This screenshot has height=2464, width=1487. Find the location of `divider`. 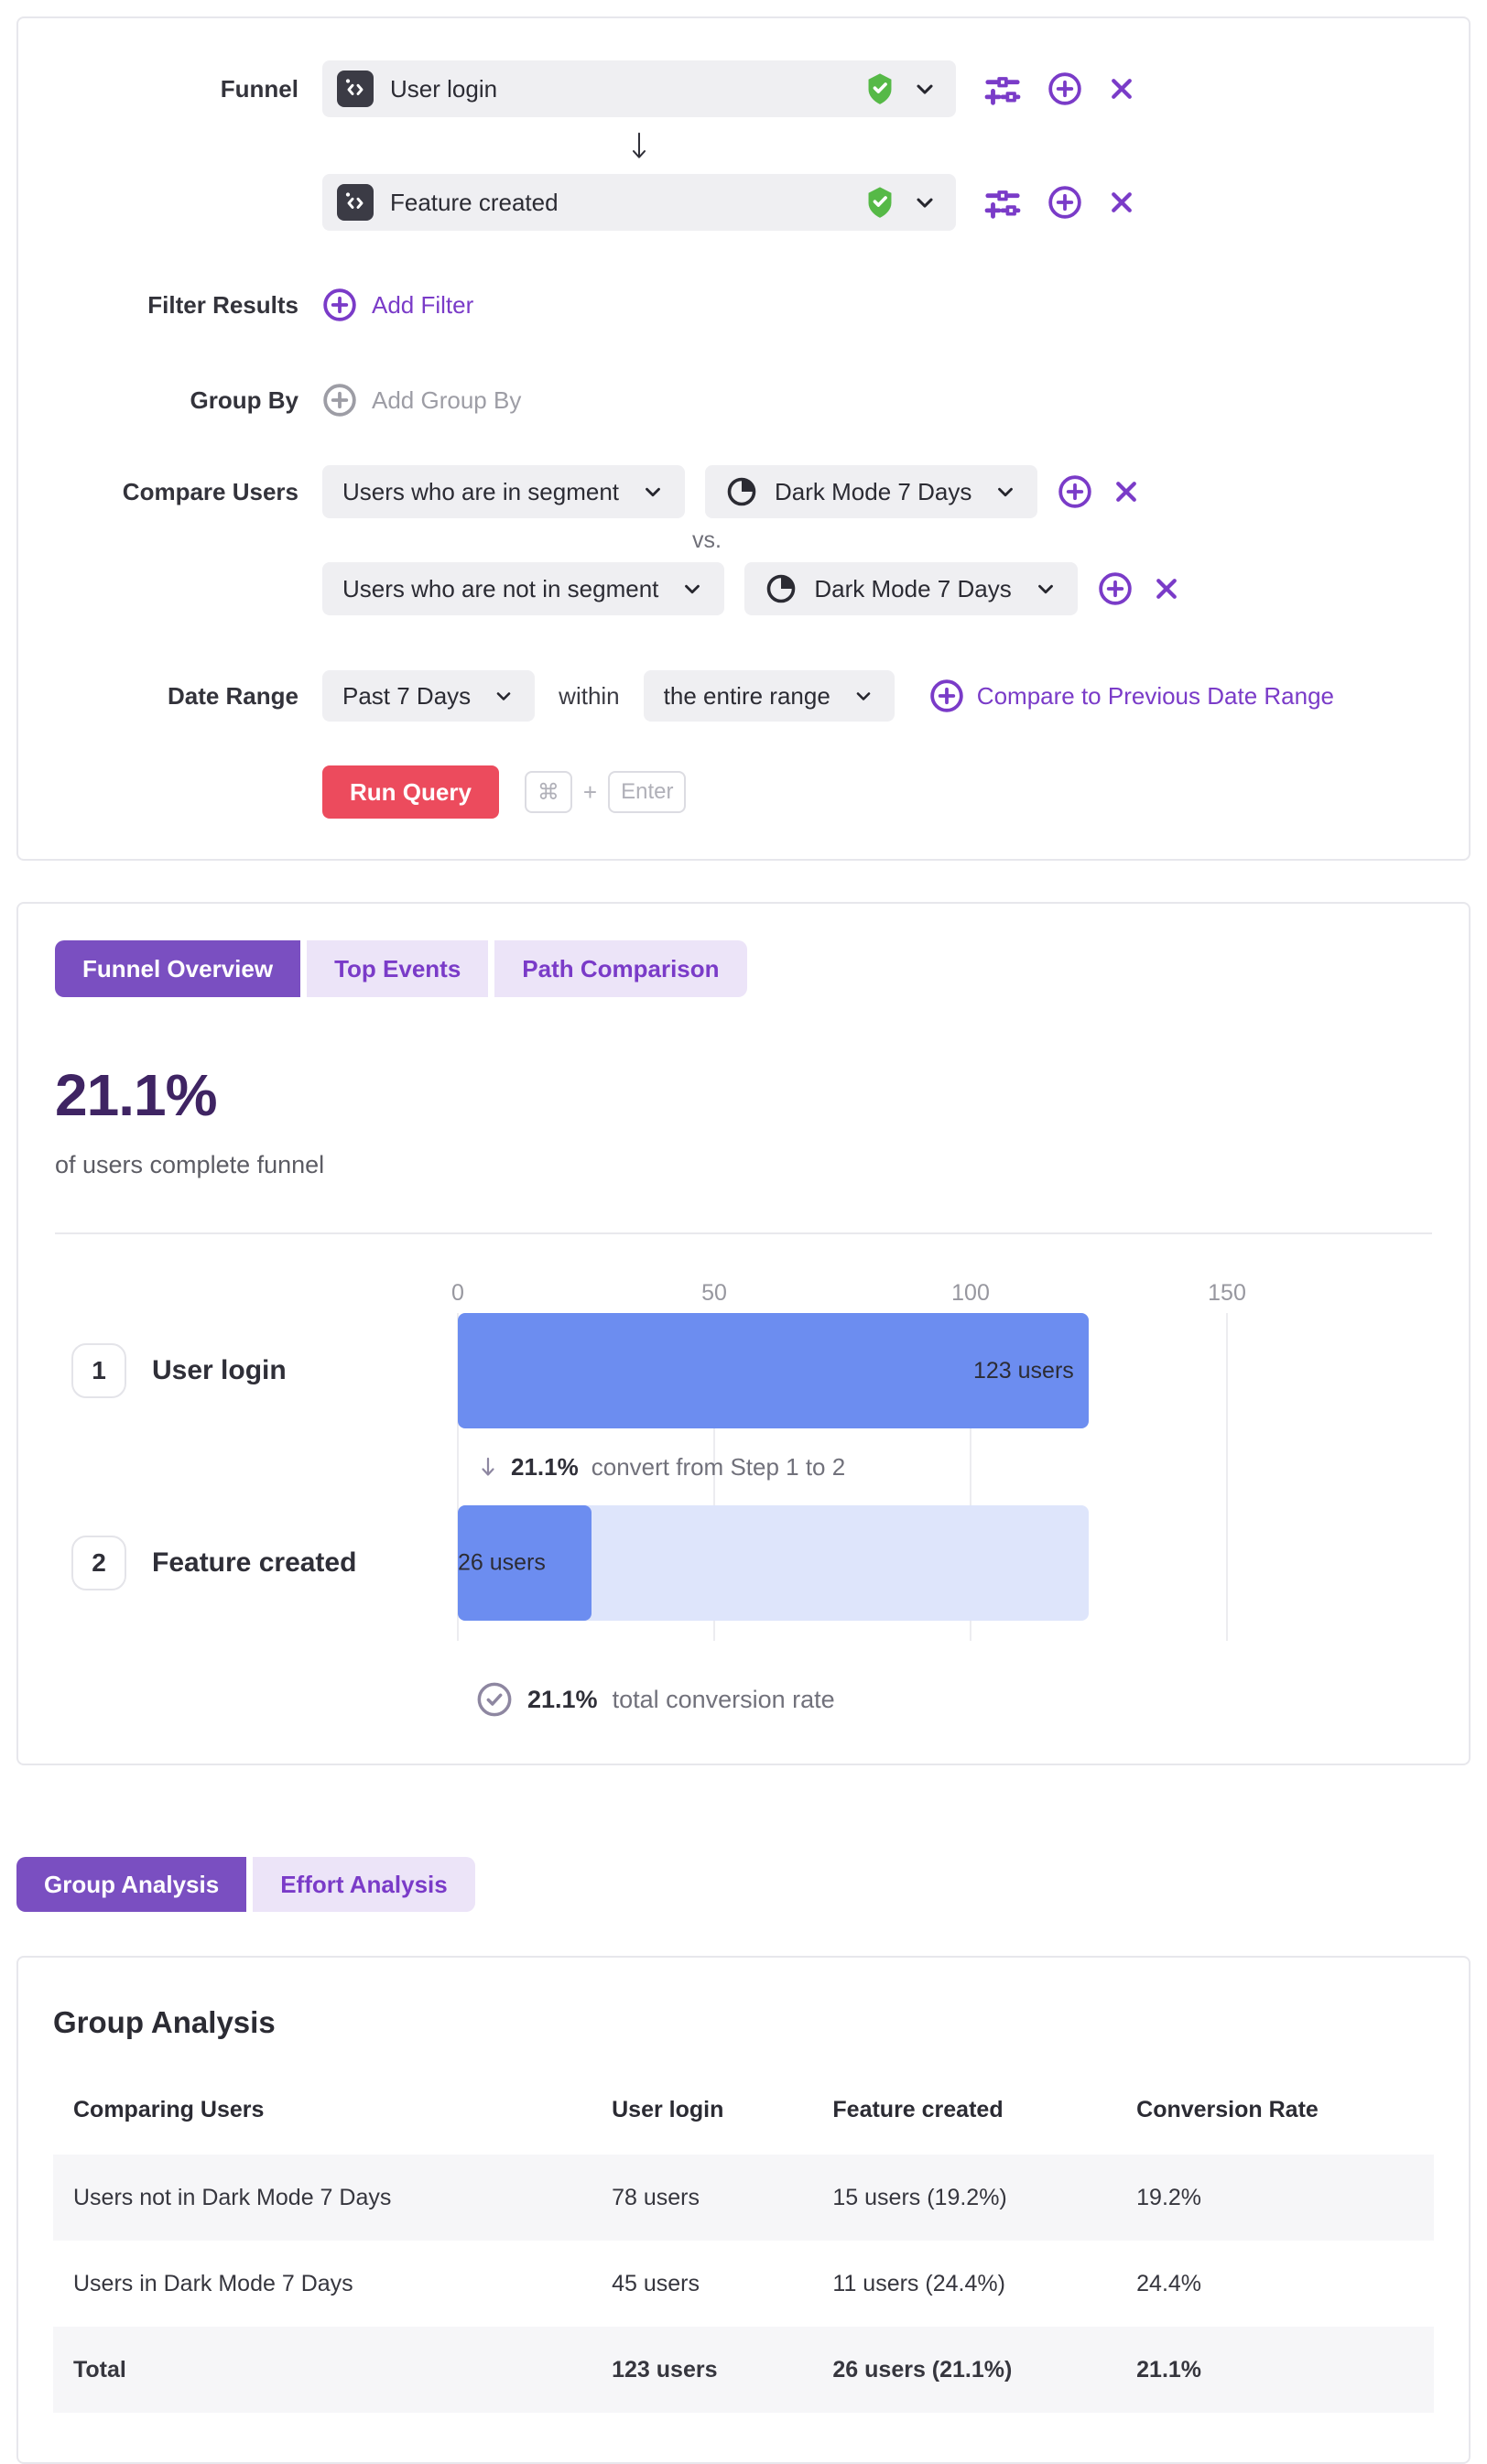

divider is located at coordinates (743, 1233).